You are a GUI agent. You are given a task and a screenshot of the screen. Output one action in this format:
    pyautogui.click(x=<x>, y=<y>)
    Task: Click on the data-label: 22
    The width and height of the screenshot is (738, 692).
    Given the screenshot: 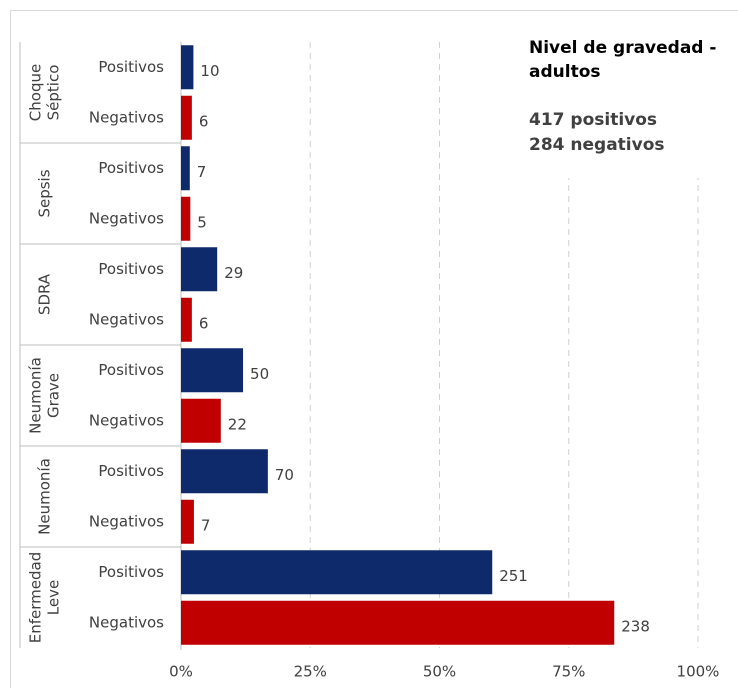 What is the action you would take?
    pyautogui.click(x=237, y=424)
    